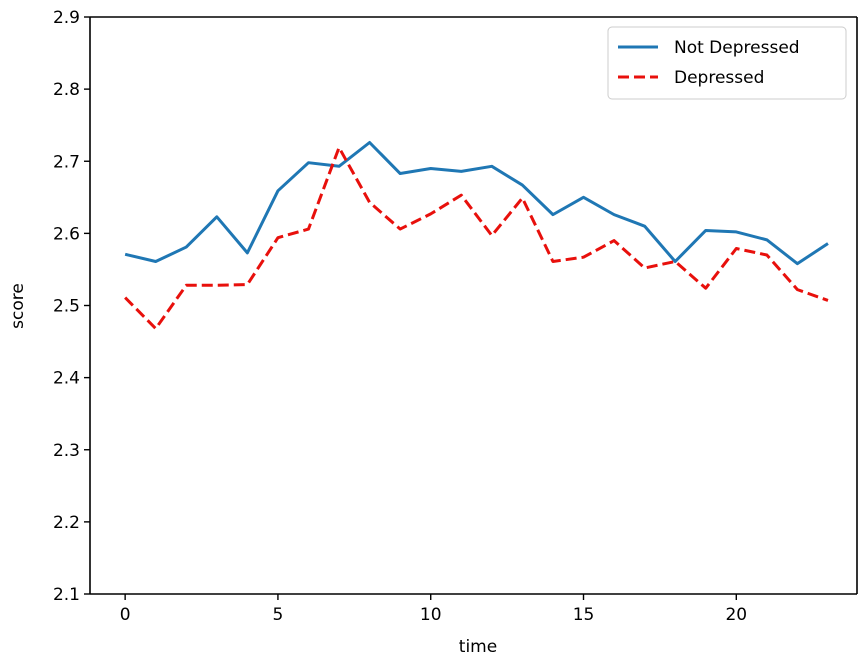  Describe the element at coordinates (66, 595) in the screenshot. I see `y-tick-label-0: 2.1` at that location.